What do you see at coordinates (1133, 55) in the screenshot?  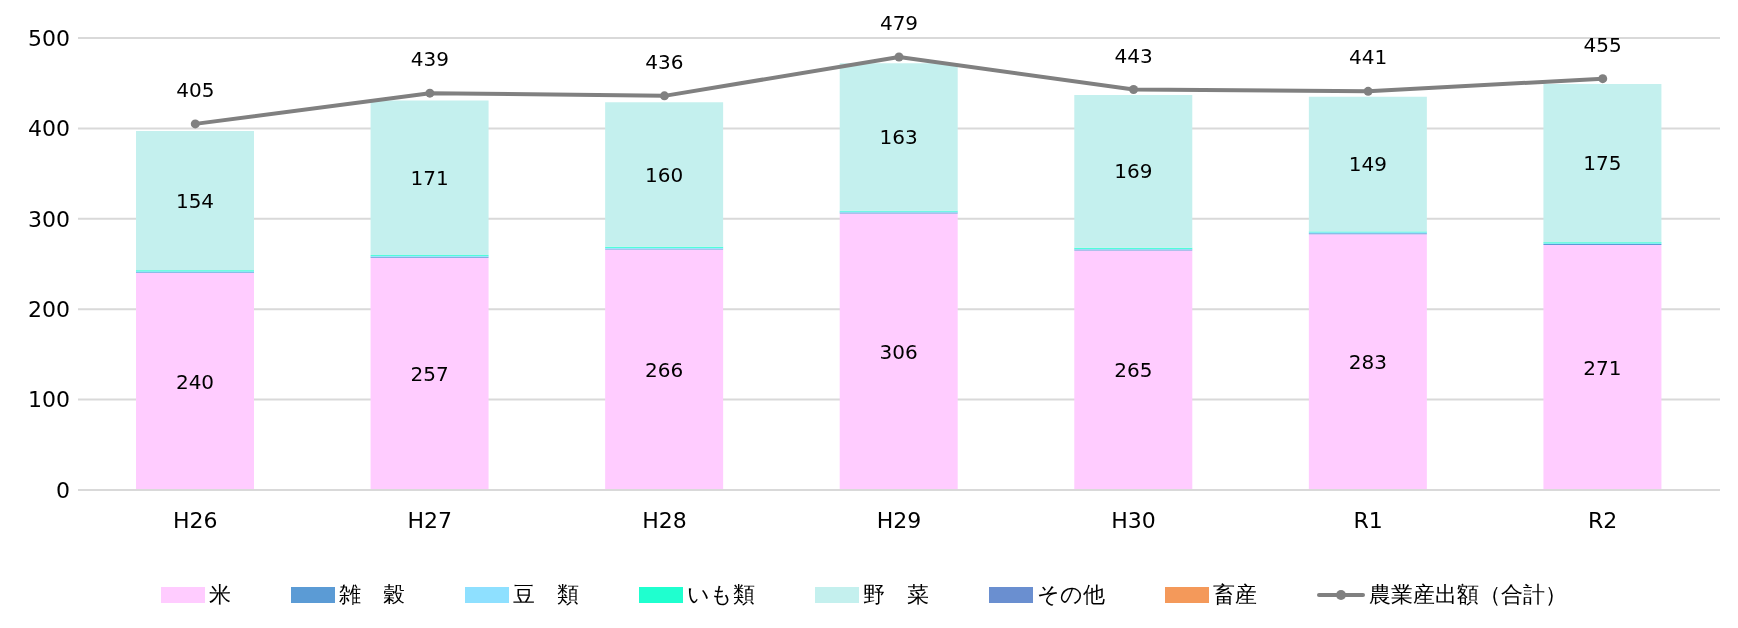 I see `data-label: 443` at bounding box center [1133, 55].